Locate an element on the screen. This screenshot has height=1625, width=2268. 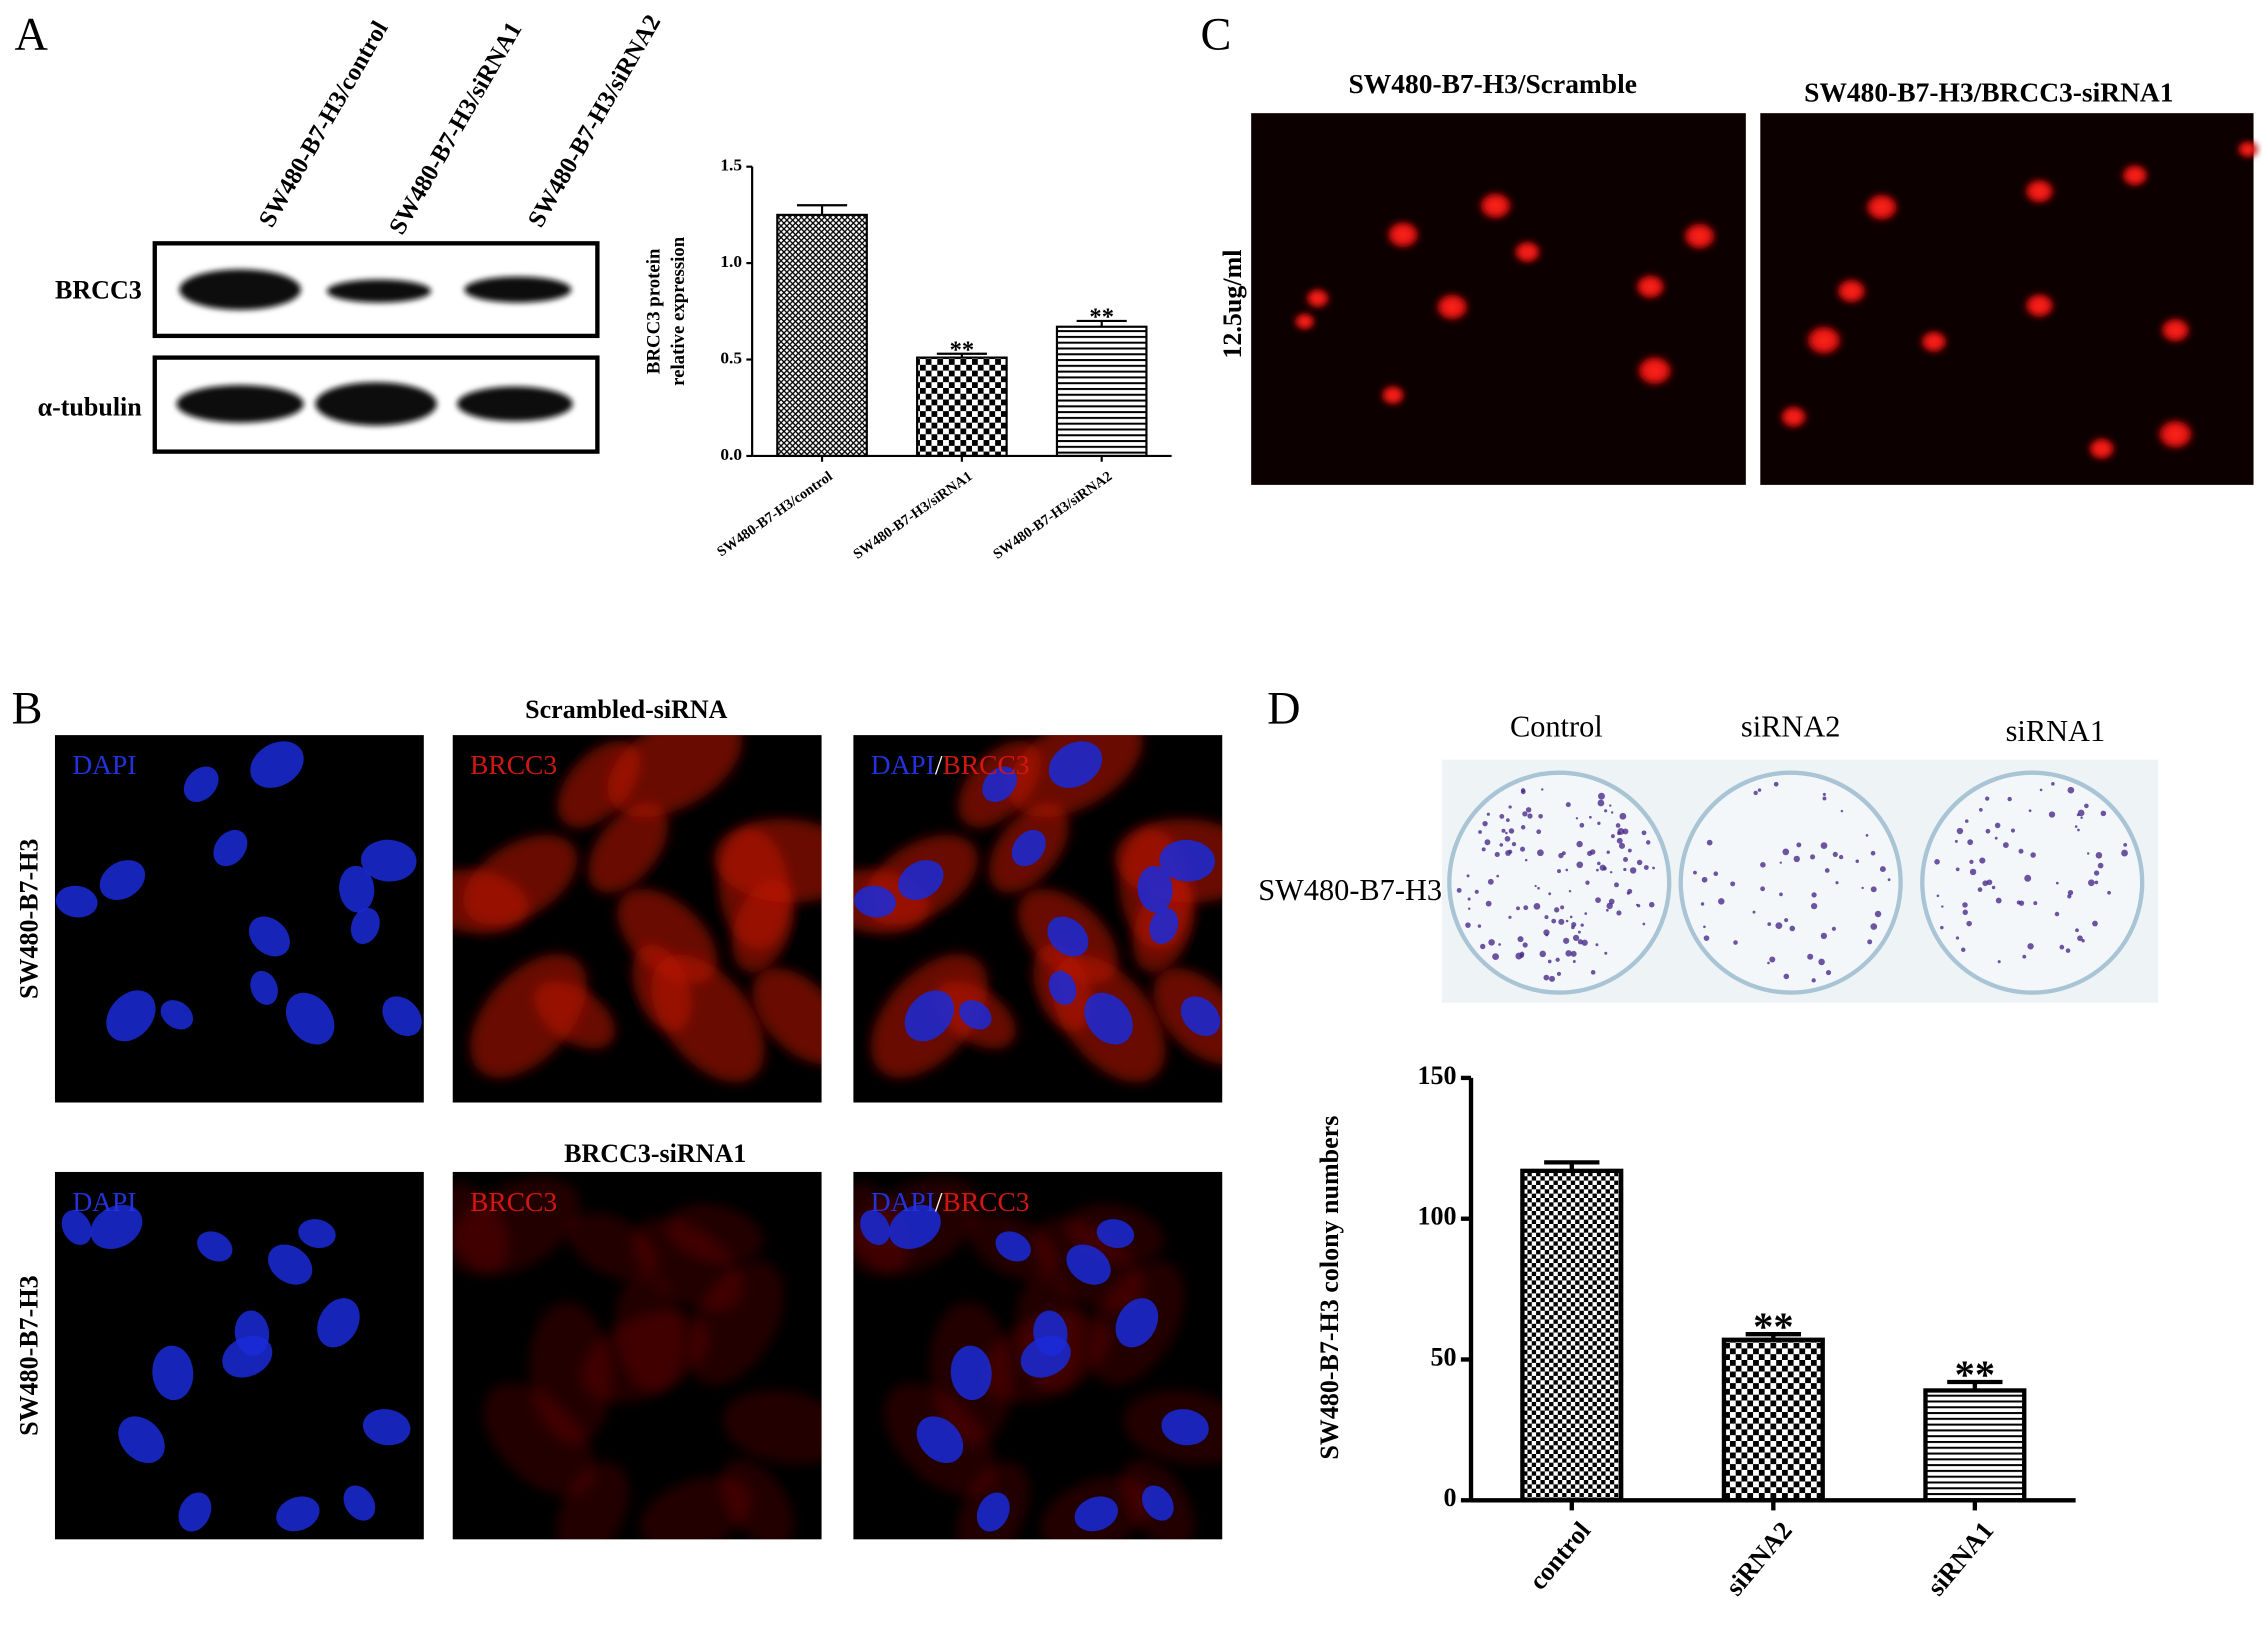
y-tick-label: 1.0 is located at coordinates (731, 261).